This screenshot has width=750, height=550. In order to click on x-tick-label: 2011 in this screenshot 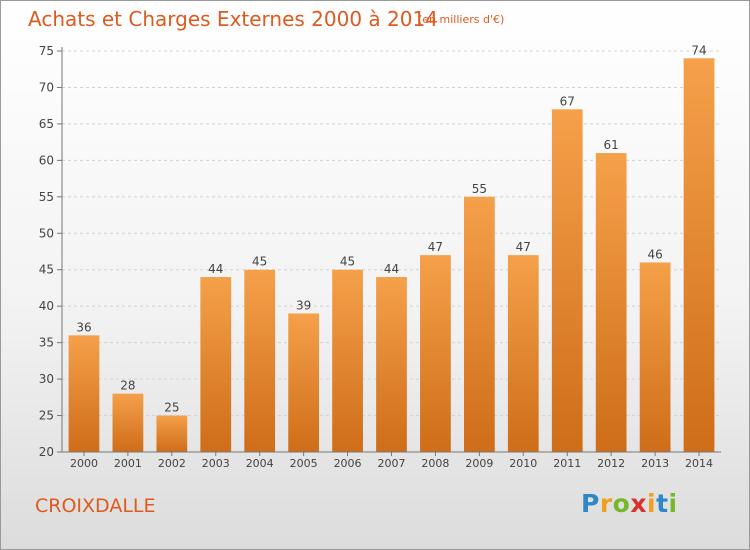, I will do `click(567, 463)`.